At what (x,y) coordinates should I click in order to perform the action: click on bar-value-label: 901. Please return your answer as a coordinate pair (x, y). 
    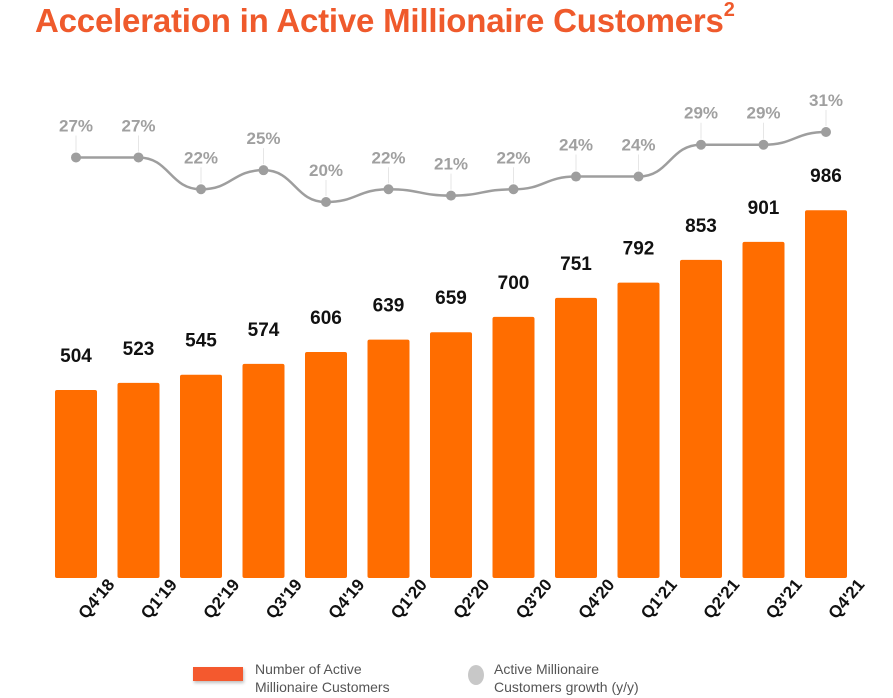
    Looking at the image, I should click on (764, 208).